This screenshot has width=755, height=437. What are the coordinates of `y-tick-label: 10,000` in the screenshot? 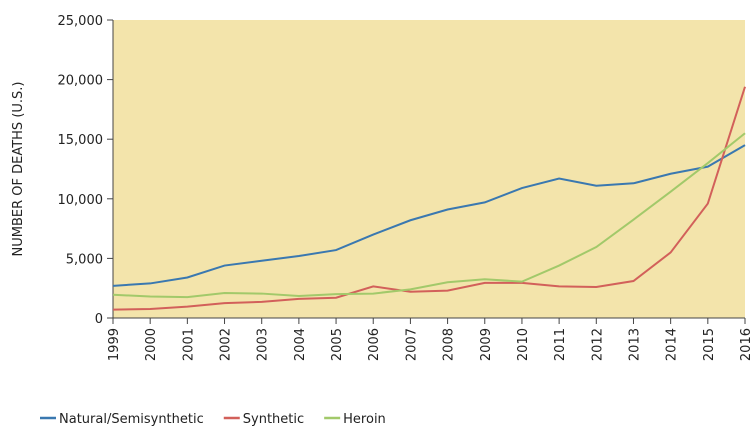 It's located at (81, 200).